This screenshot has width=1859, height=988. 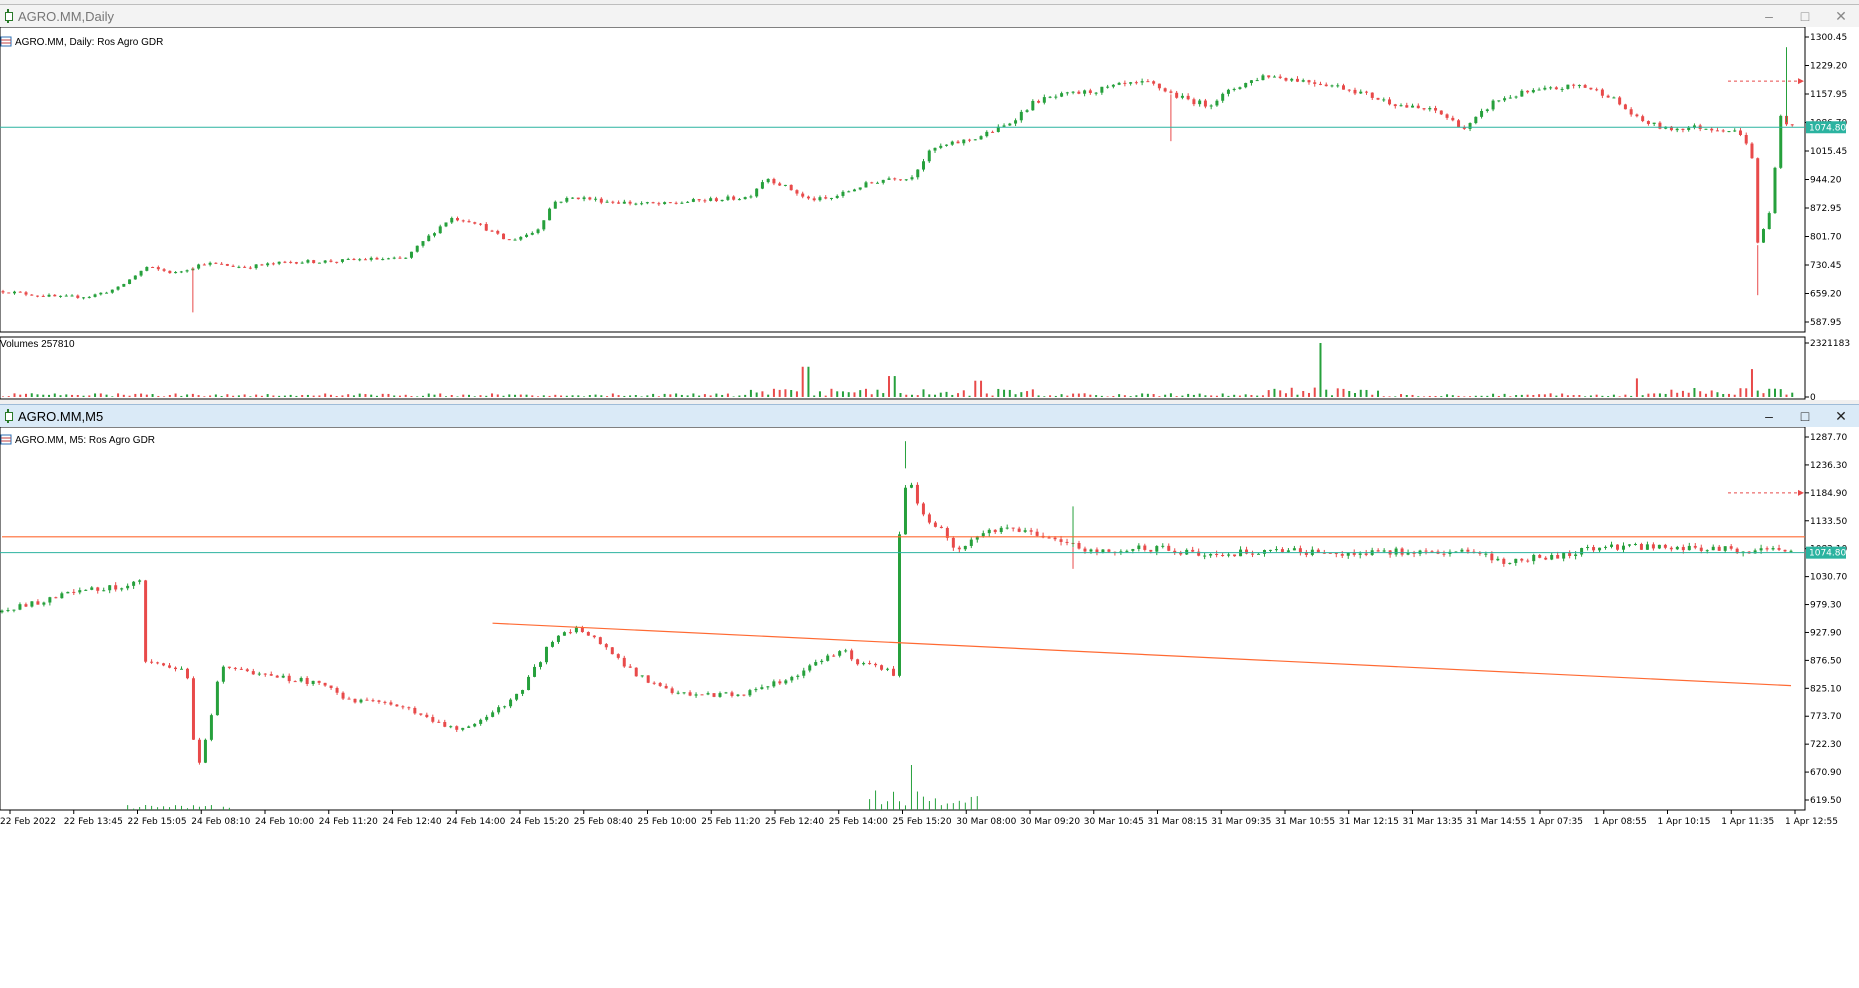 What do you see at coordinates (1826, 323) in the screenshot?
I see `price-tick-label: 587.95` at bounding box center [1826, 323].